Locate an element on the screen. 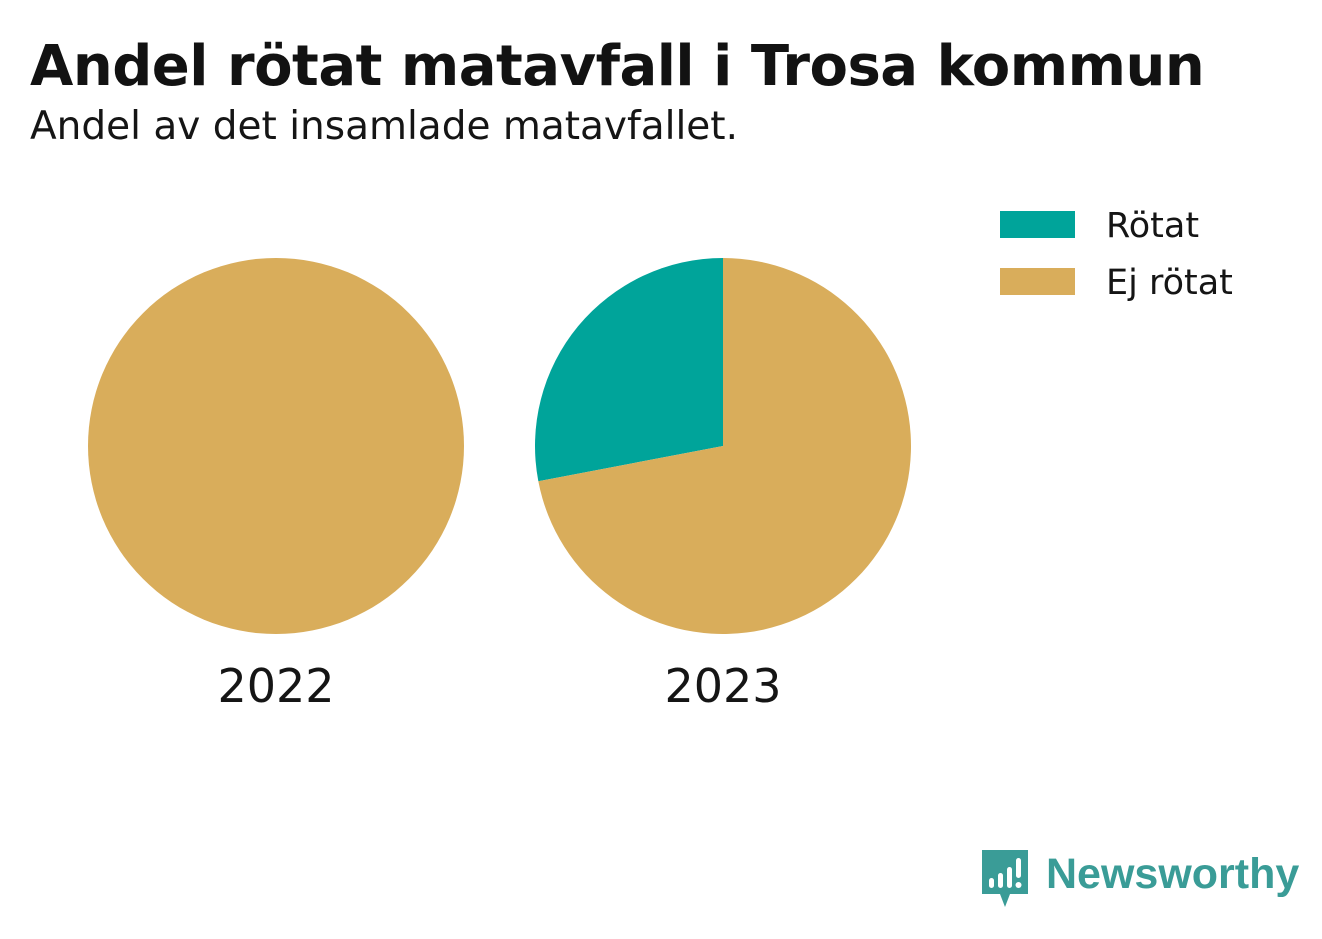 The image size is (1322, 939). pie-slice-2023-rotat is located at coordinates (628, 370).